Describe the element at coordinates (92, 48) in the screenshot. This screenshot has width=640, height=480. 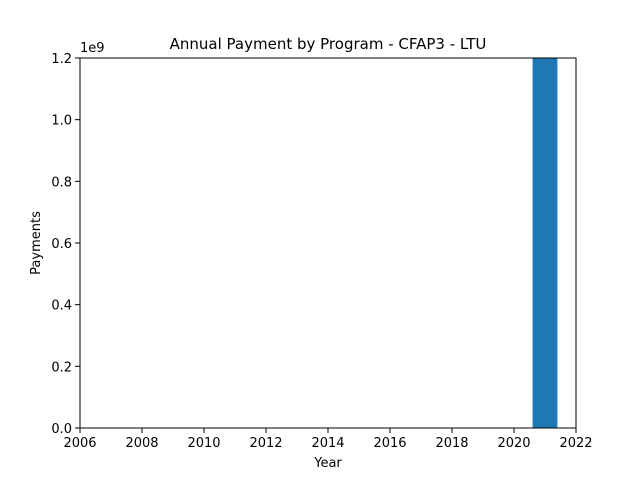
I see `y-axis-offset-text: 1e9` at that location.